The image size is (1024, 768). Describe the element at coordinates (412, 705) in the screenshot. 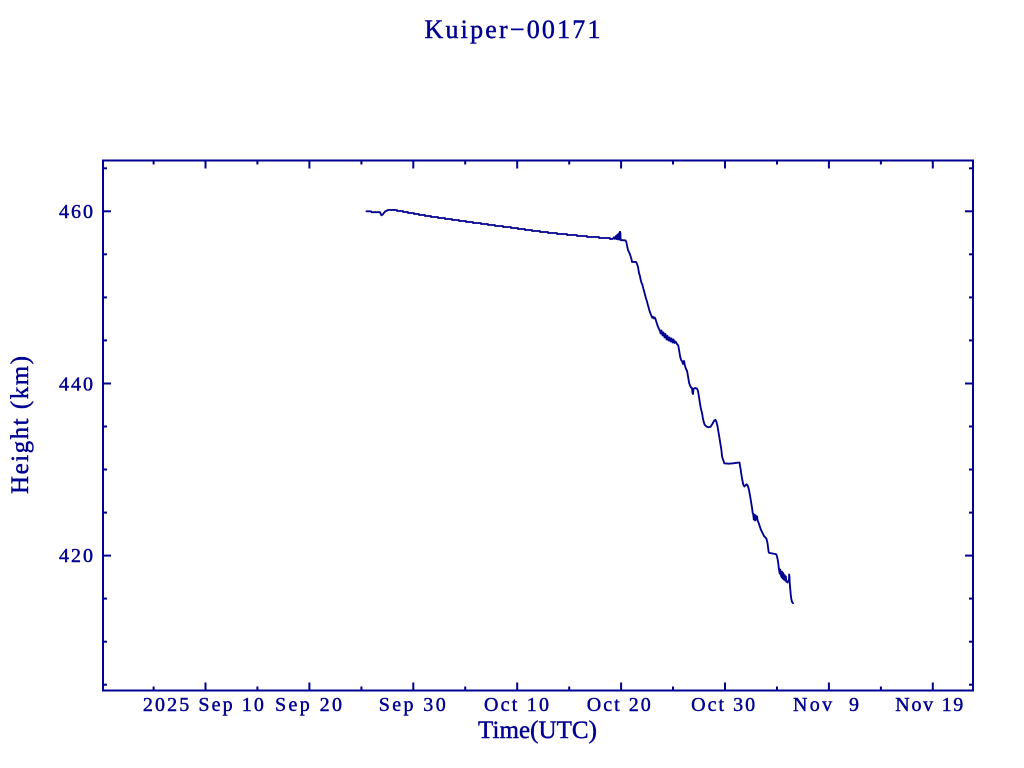

I see `svg-text: Sep 30` at that location.